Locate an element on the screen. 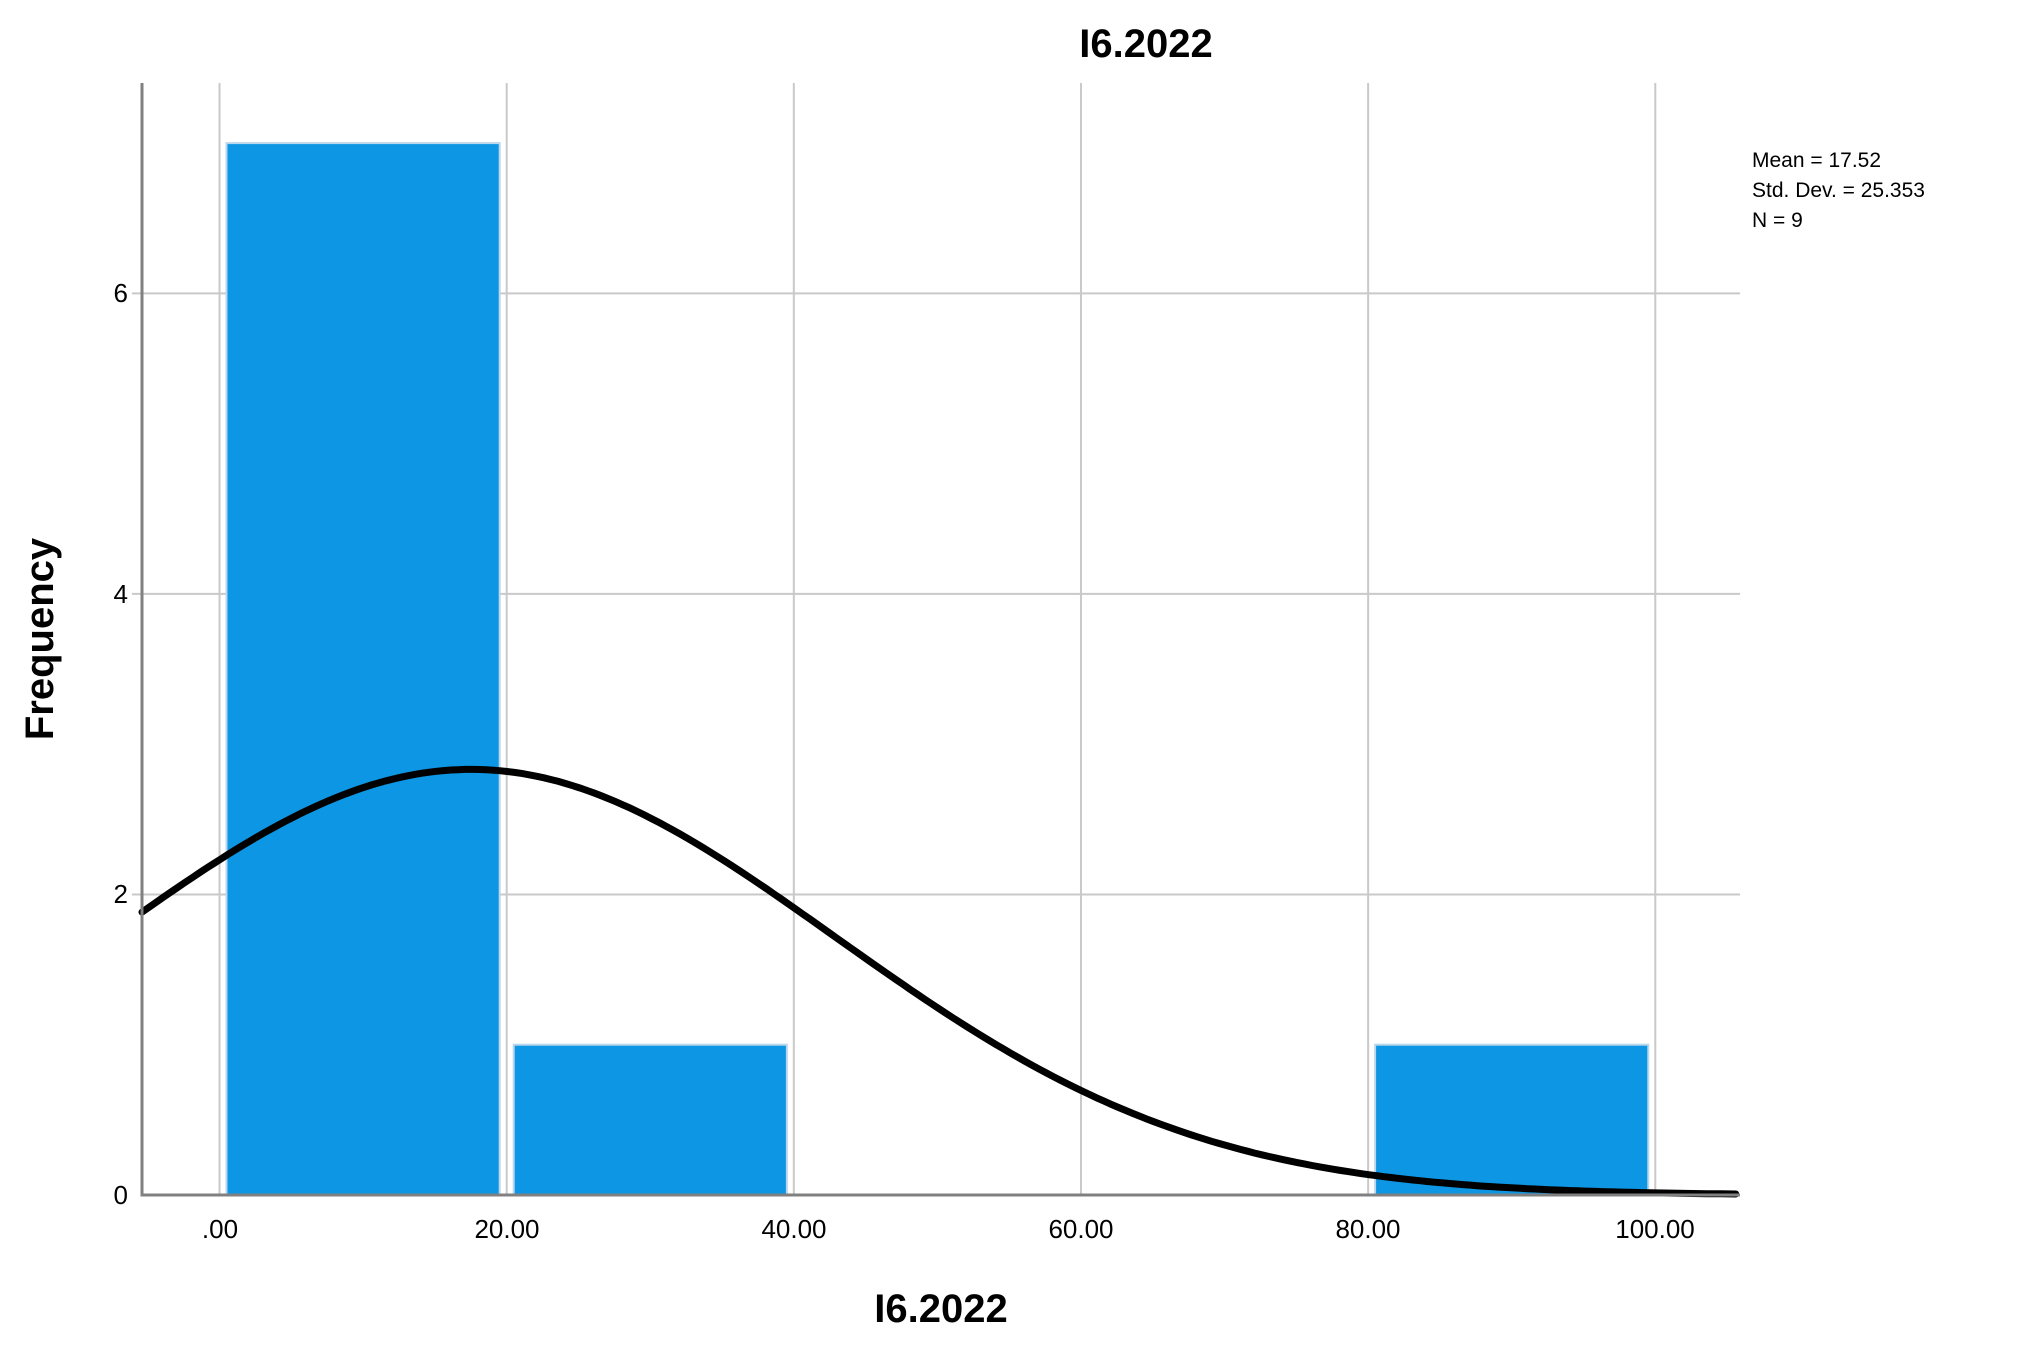 The width and height of the screenshot is (2026, 1360). x-axis-tick-label: 20.00 is located at coordinates (507, 1229).